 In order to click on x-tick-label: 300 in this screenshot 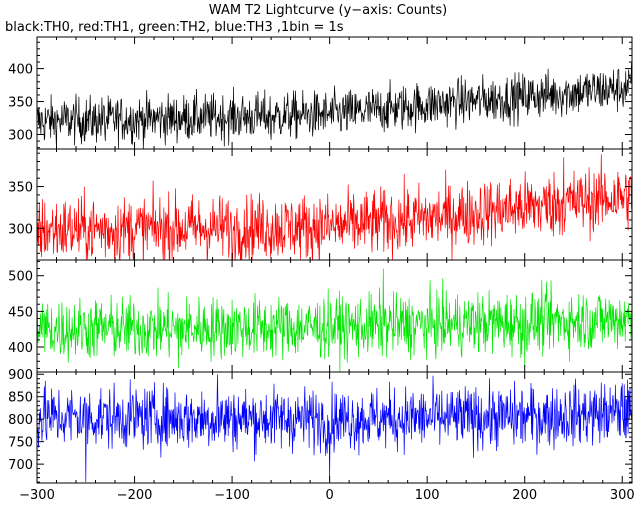, I will do `click(622, 495)`.